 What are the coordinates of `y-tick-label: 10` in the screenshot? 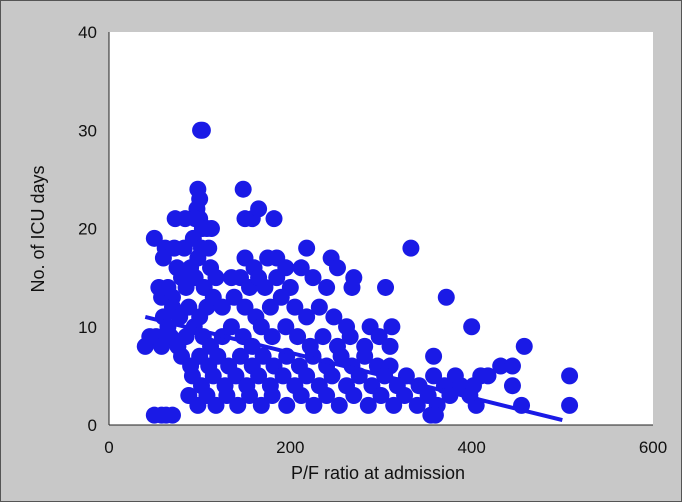 It's located at (87, 327).